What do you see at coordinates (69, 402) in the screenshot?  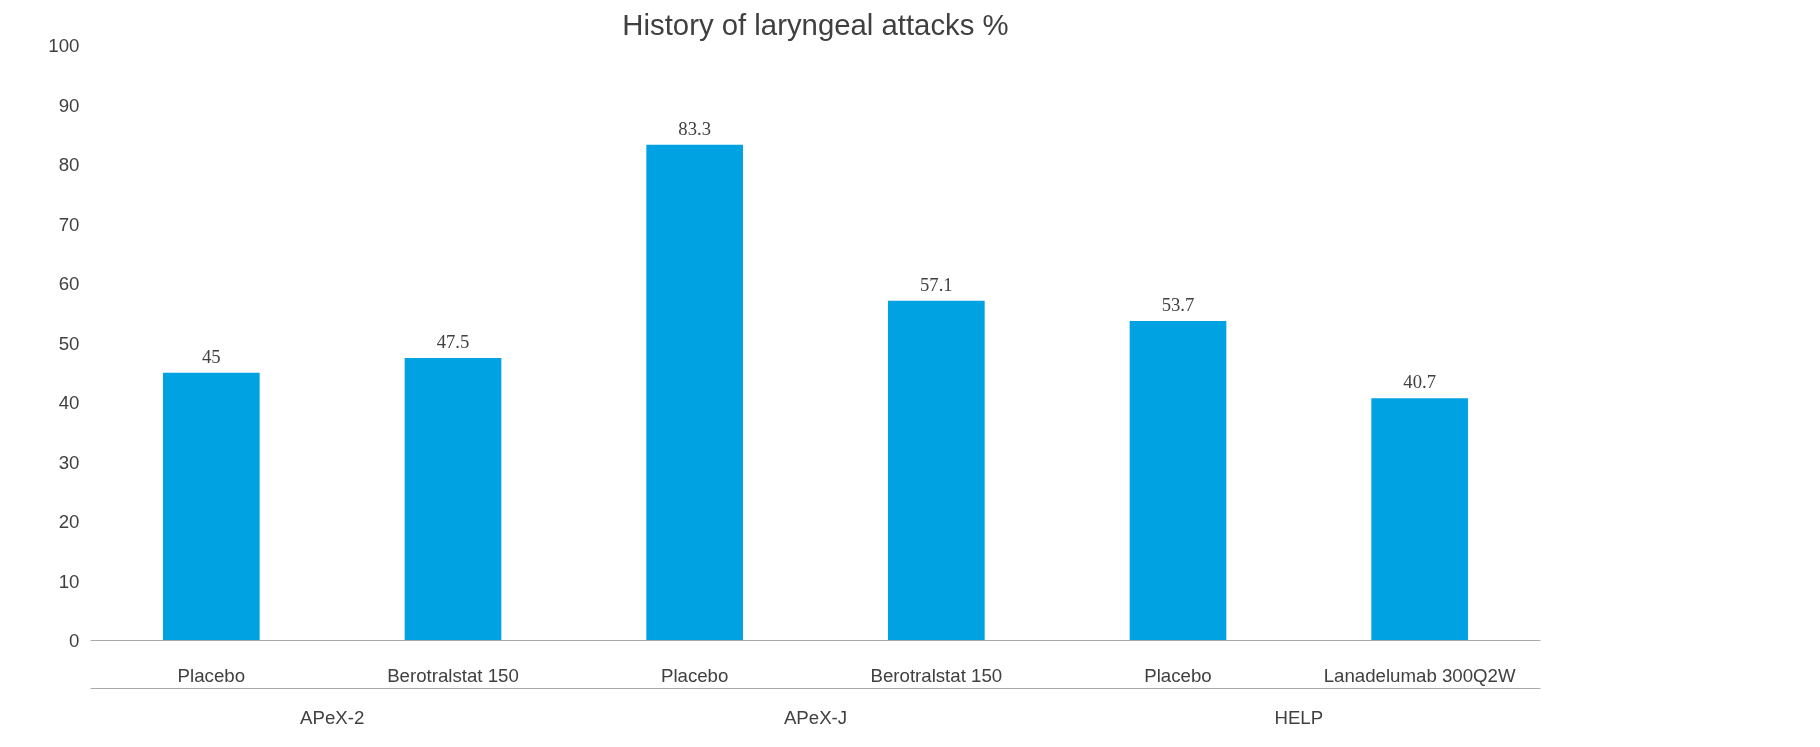 I see `y-tick-label: 40` at bounding box center [69, 402].